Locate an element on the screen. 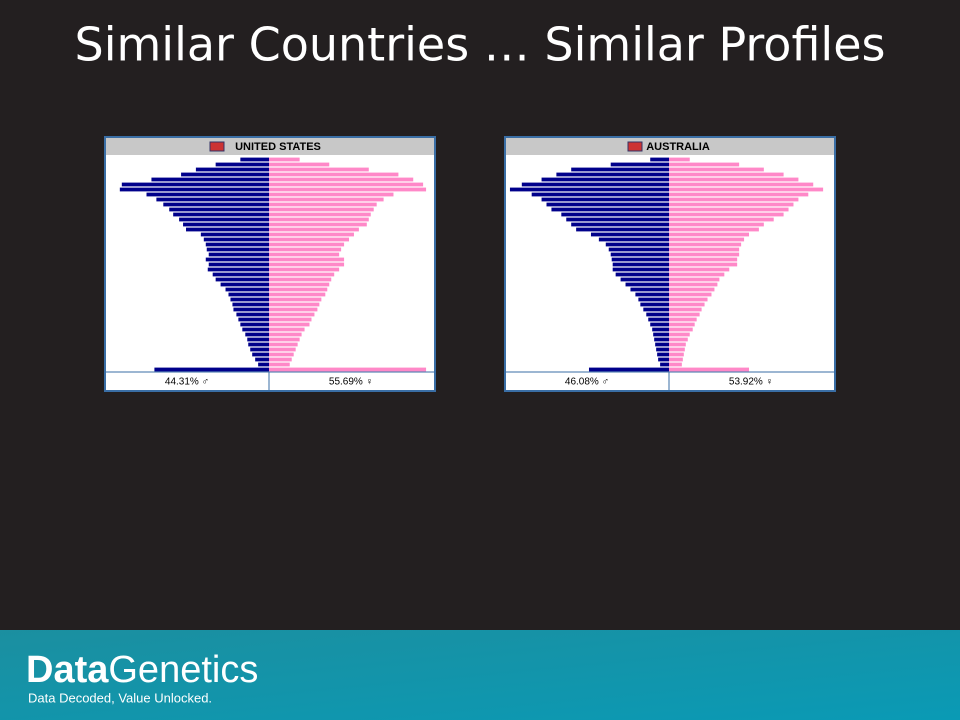  brand-light: Genetics is located at coordinates (183, 670).